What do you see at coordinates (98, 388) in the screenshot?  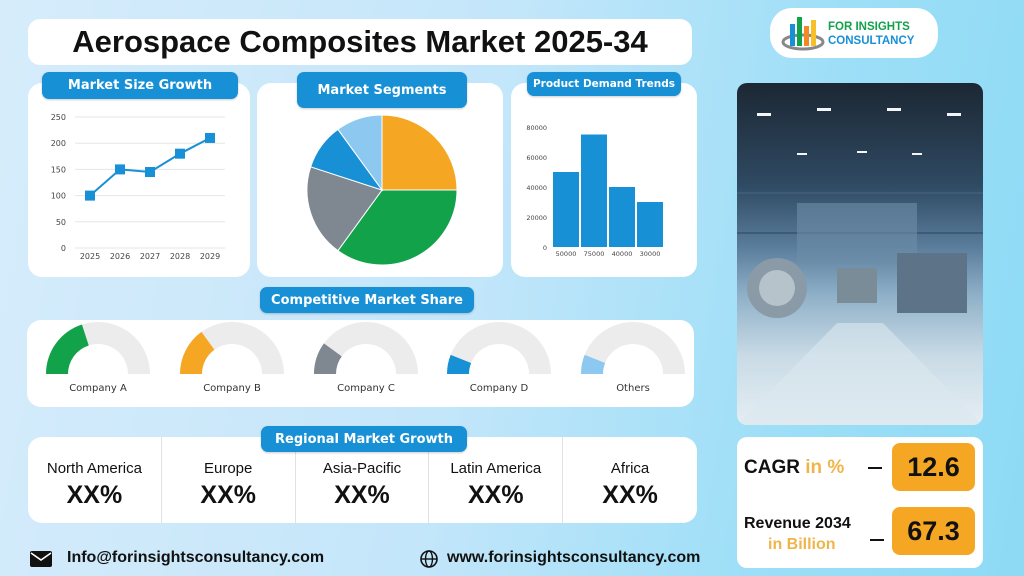 I see `gauge-label: Company A` at bounding box center [98, 388].